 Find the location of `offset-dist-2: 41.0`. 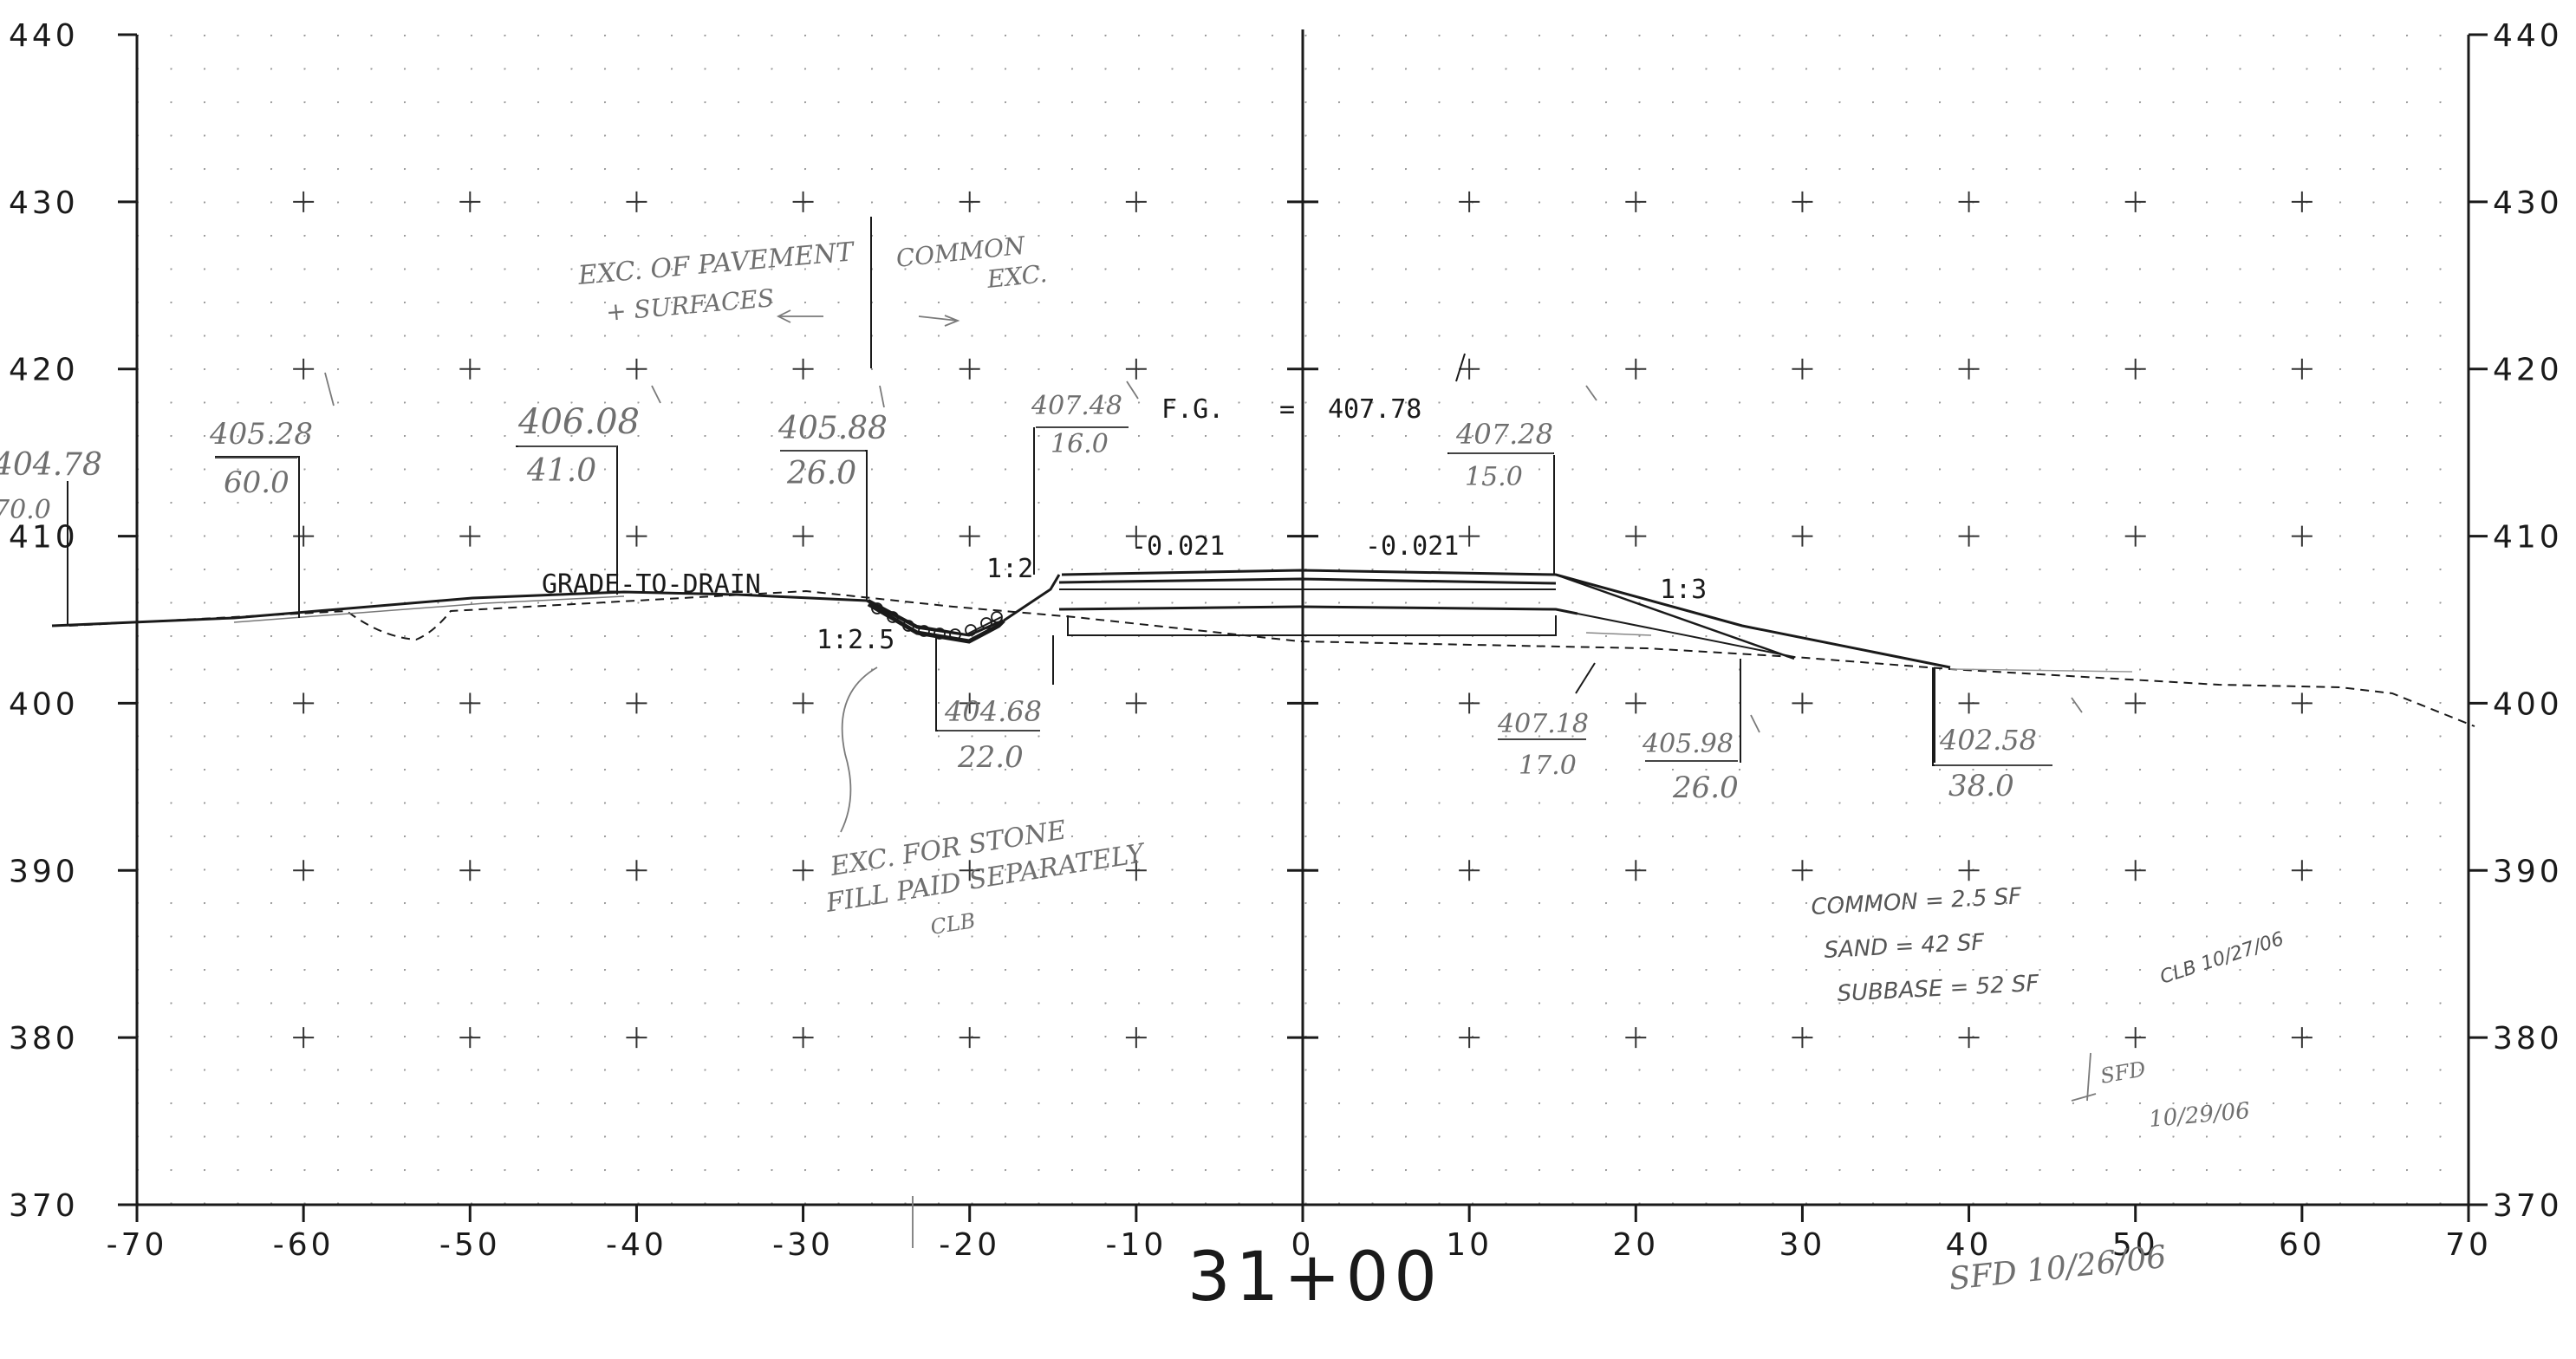

offset-dist-2: 41.0 is located at coordinates (561, 471).